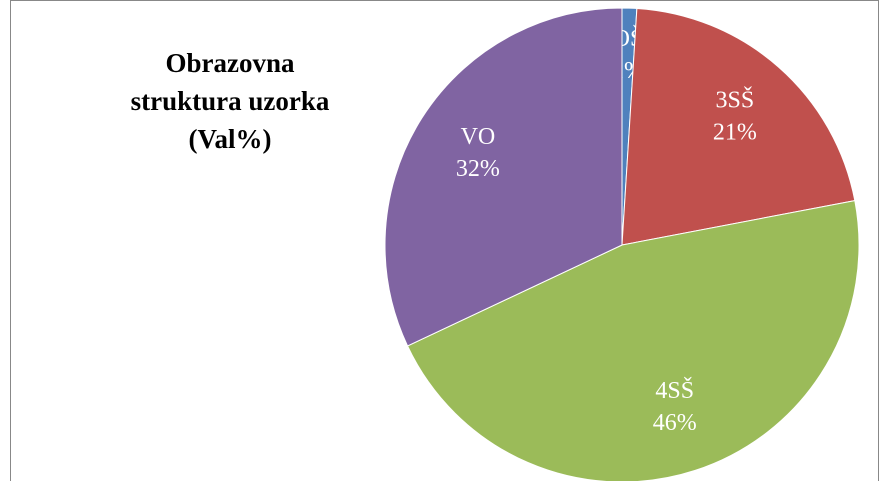 The width and height of the screenshot is (889, 481). What do you see at coordinates (735, 133) in the screenshot?
I see `slice-value-label: 21%` at bounding box center [735, 133].